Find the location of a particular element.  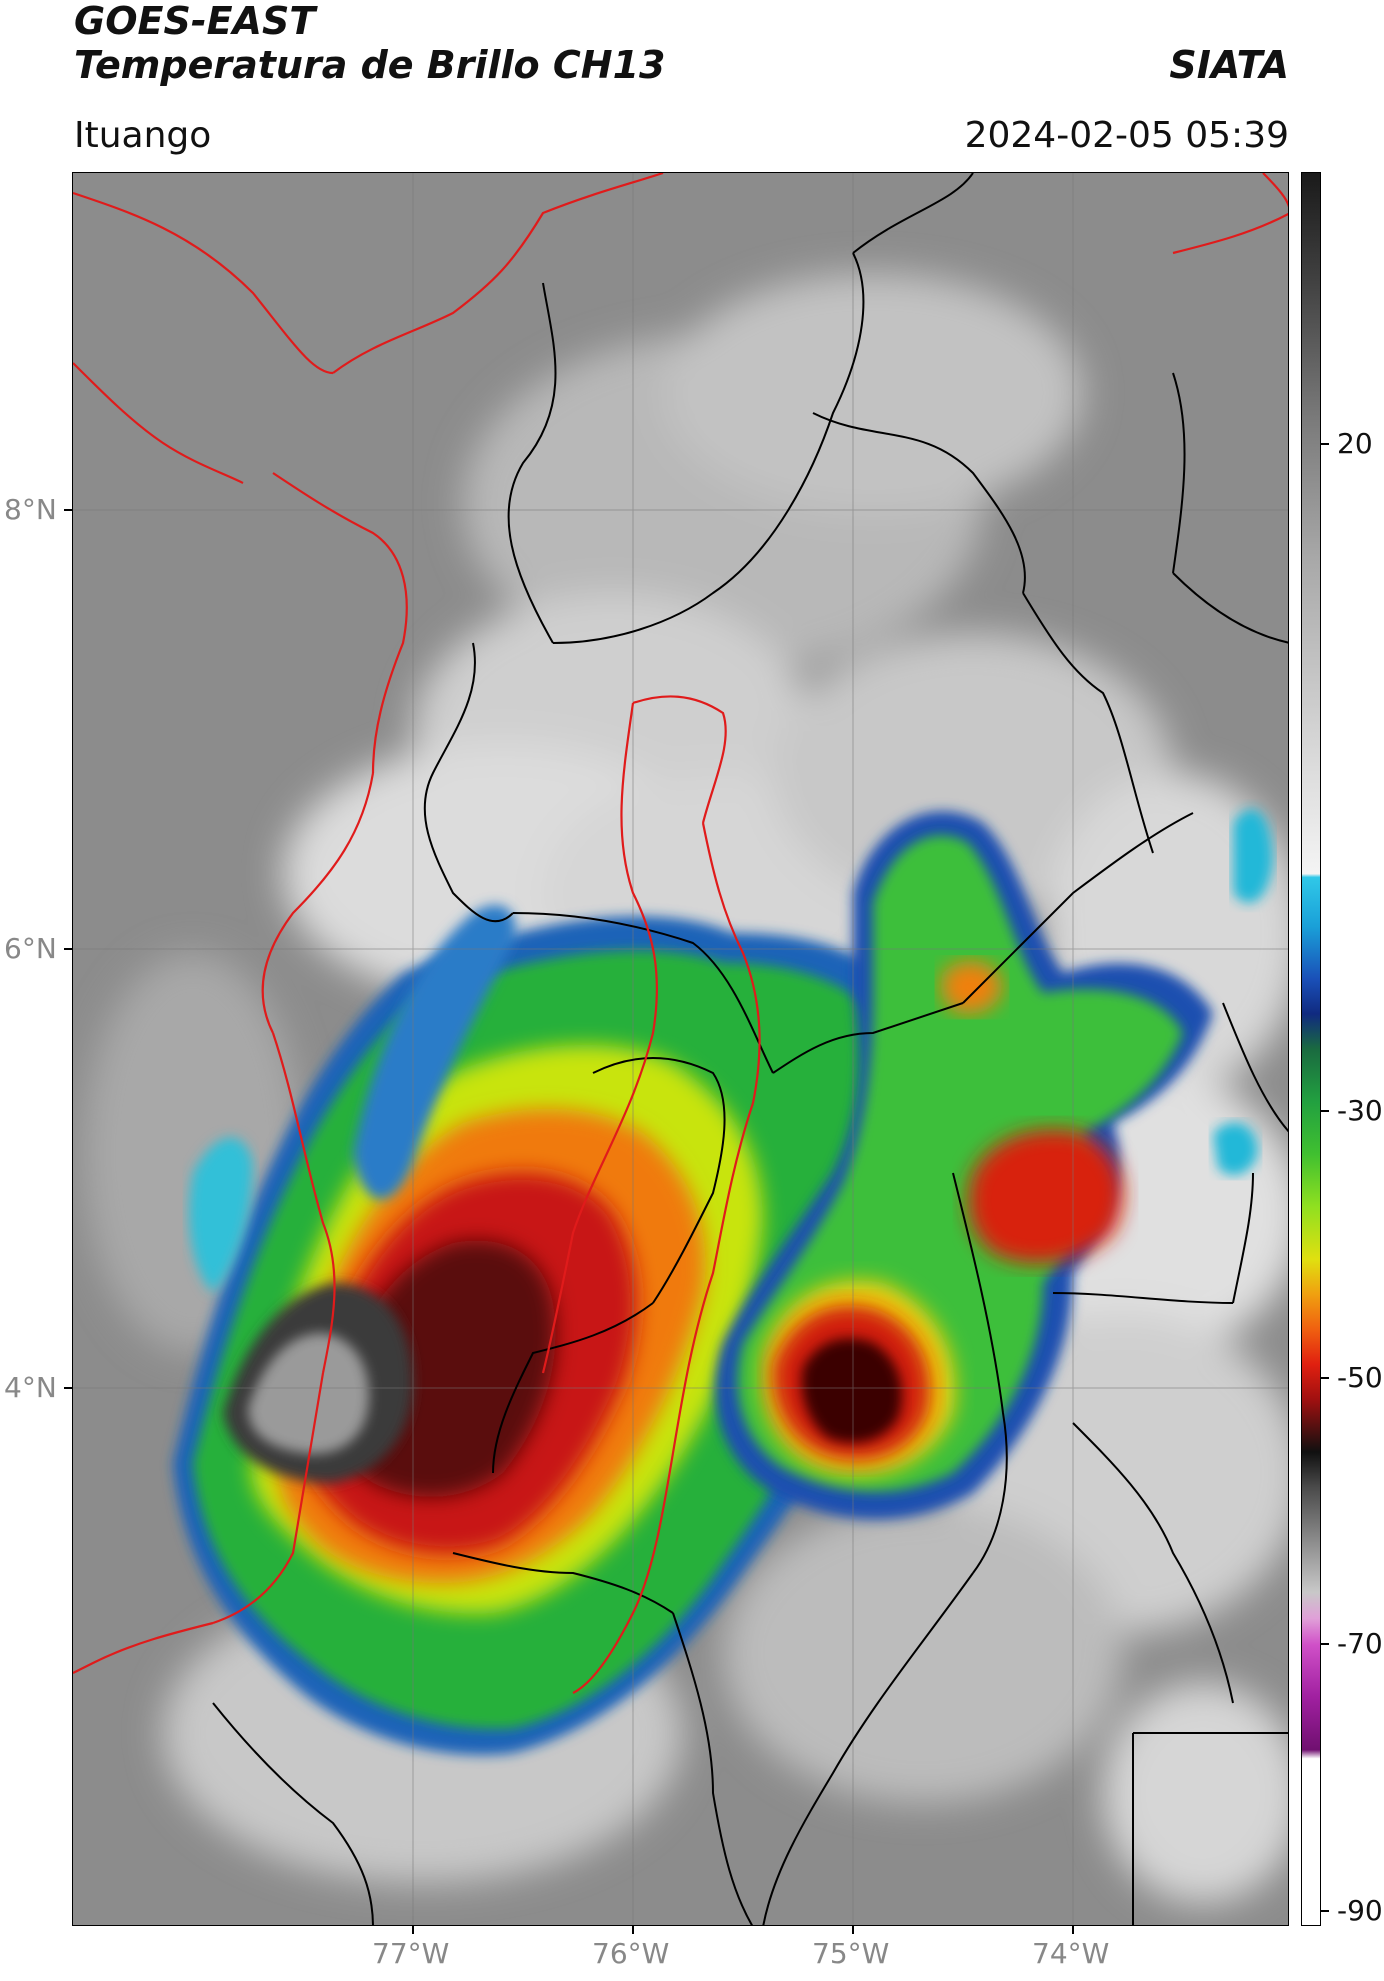

lat-label-8N: 8°N is located at coordinates (30, 509).